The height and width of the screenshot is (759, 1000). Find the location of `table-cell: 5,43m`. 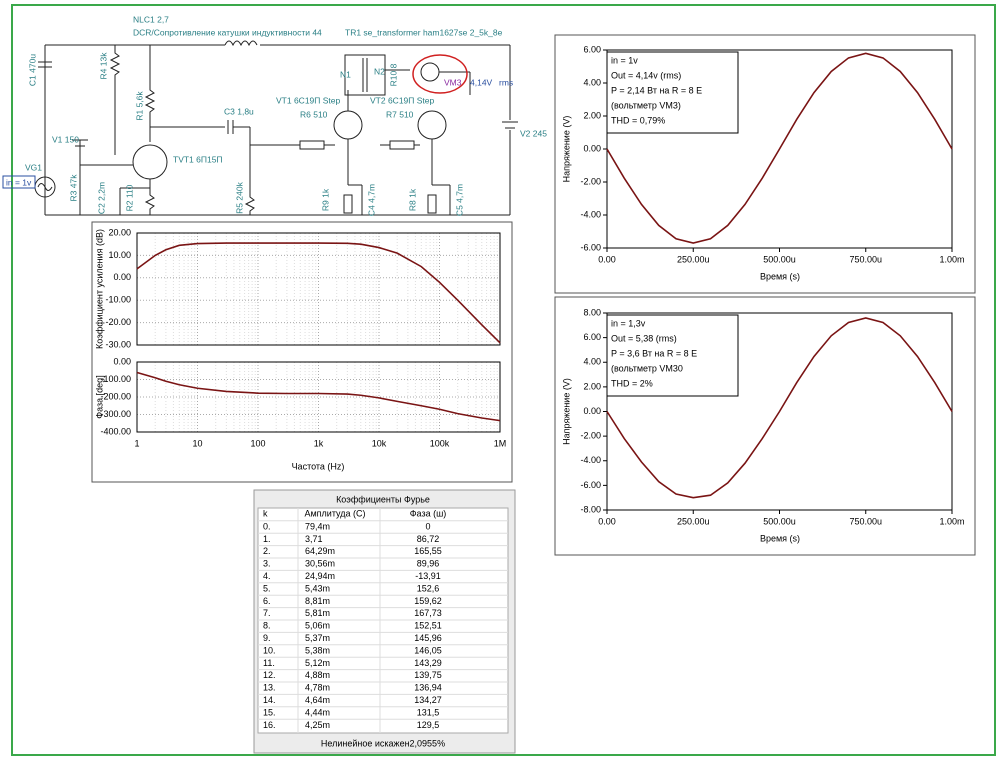

table-cell: 5,43m is located at coordinates (317, 588).